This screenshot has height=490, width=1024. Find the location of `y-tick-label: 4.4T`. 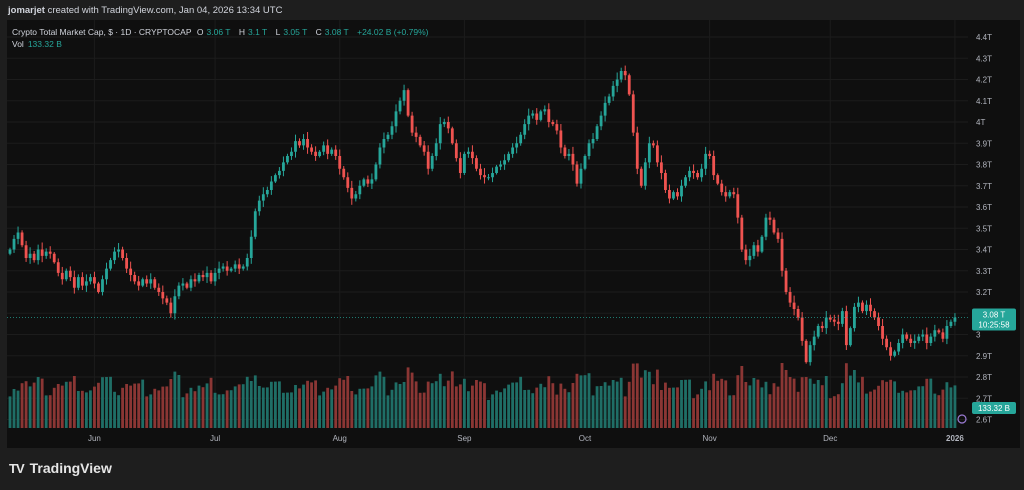

y-tick-label: 4.4T is located at coordinates (984, 37).